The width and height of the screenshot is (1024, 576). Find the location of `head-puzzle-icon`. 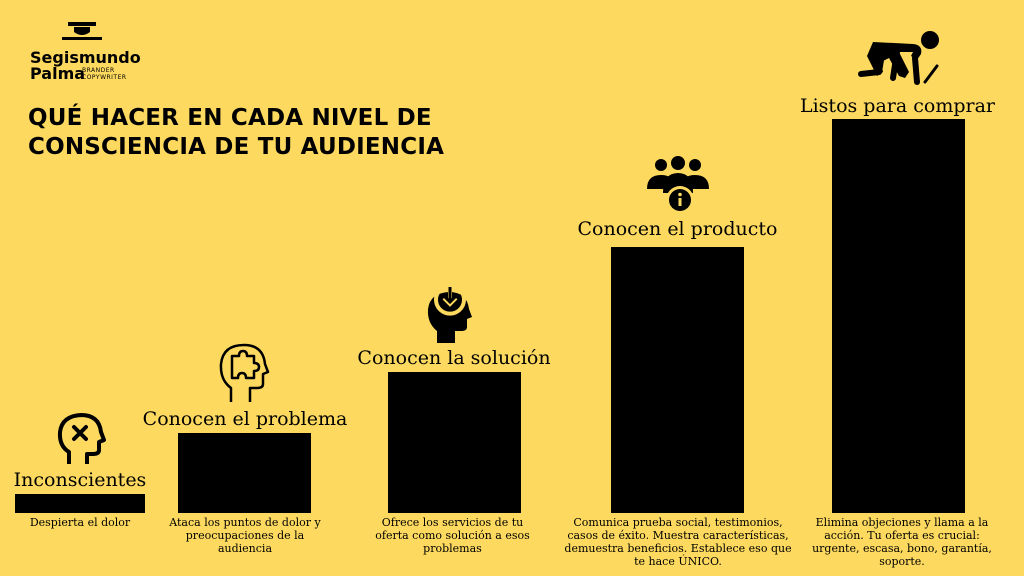

head-puzzle-icon is located at coordinates (244, 372).